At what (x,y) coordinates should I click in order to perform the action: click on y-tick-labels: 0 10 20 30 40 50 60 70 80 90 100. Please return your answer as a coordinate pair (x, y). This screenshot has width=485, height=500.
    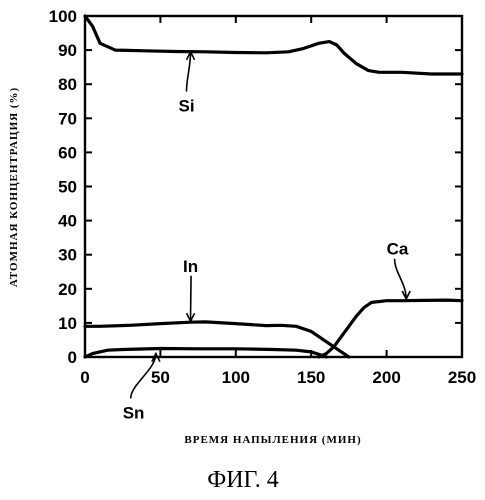
    Looking at the image, I should click on (63, 187).